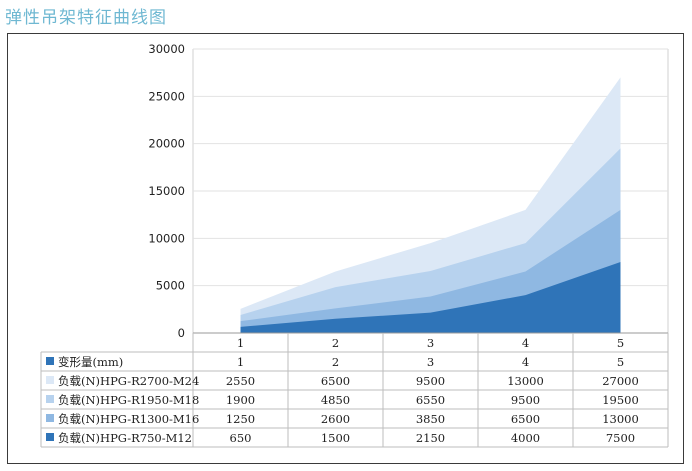  I want to click on table-cell: 1500, so click(335, 438).